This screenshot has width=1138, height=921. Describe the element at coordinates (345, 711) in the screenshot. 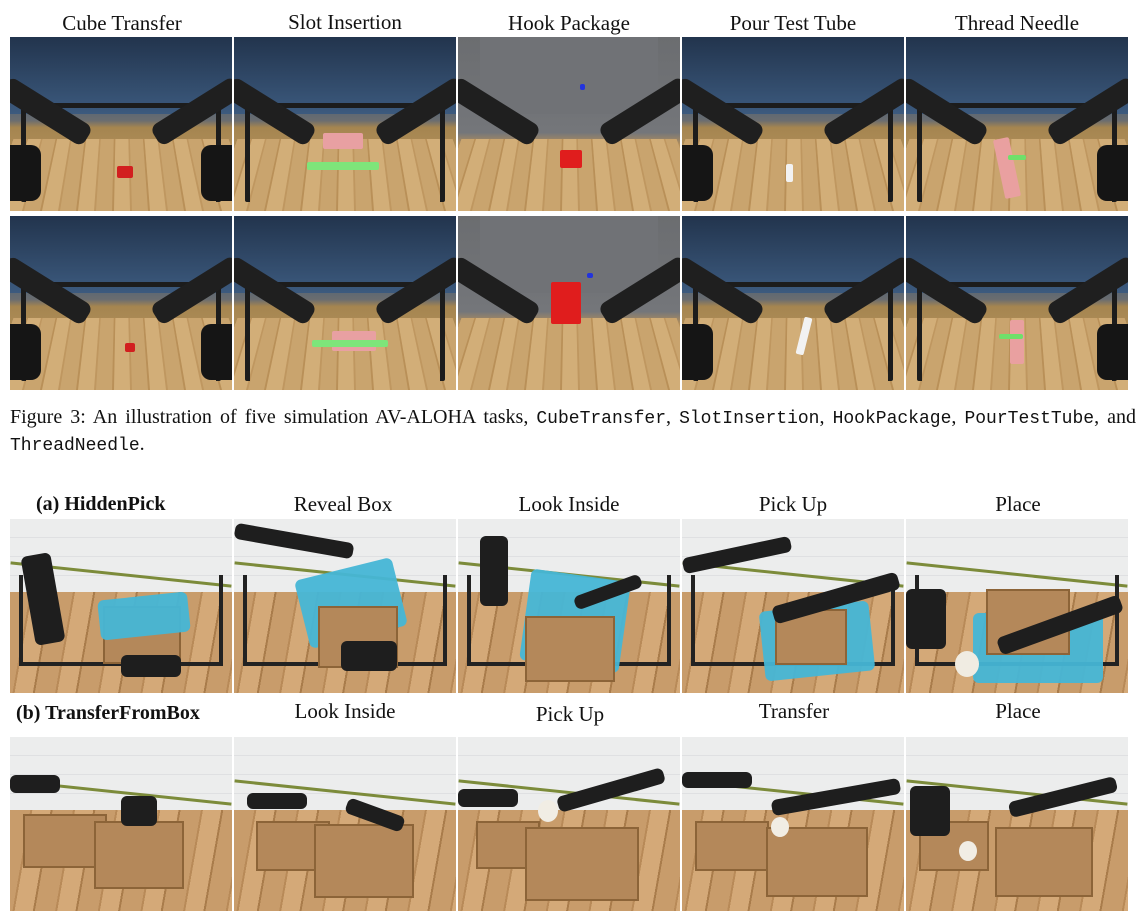

I see `step-title-look-inside-b: Look Inside` at that location.